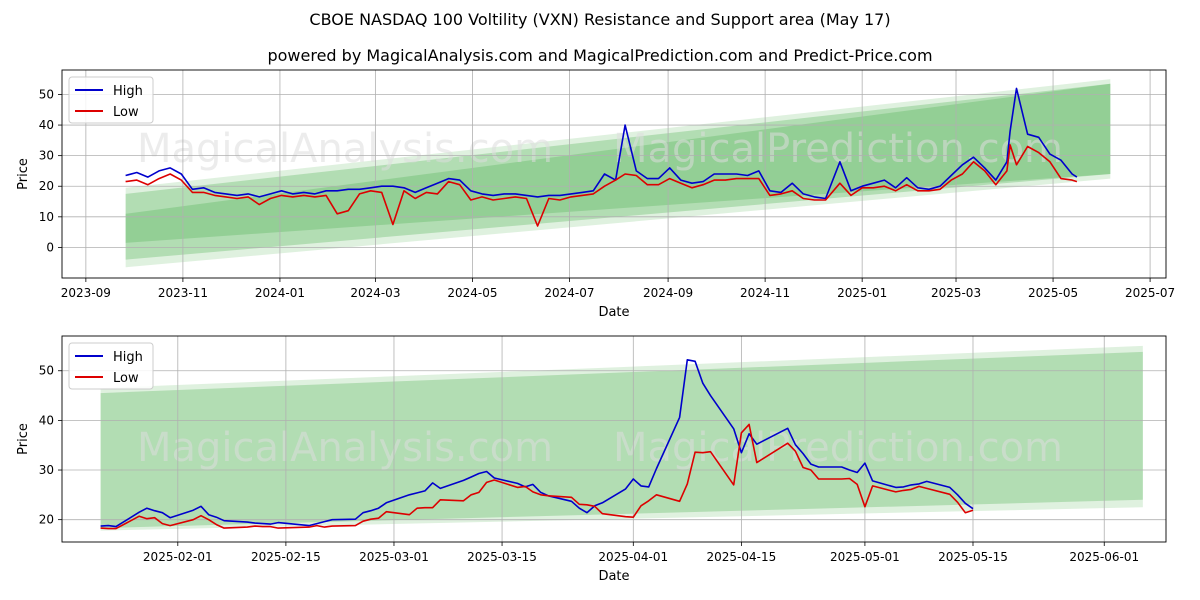 This screenshot has width=1200, height=600. I want to click on series-line-high, so click(601, 143).